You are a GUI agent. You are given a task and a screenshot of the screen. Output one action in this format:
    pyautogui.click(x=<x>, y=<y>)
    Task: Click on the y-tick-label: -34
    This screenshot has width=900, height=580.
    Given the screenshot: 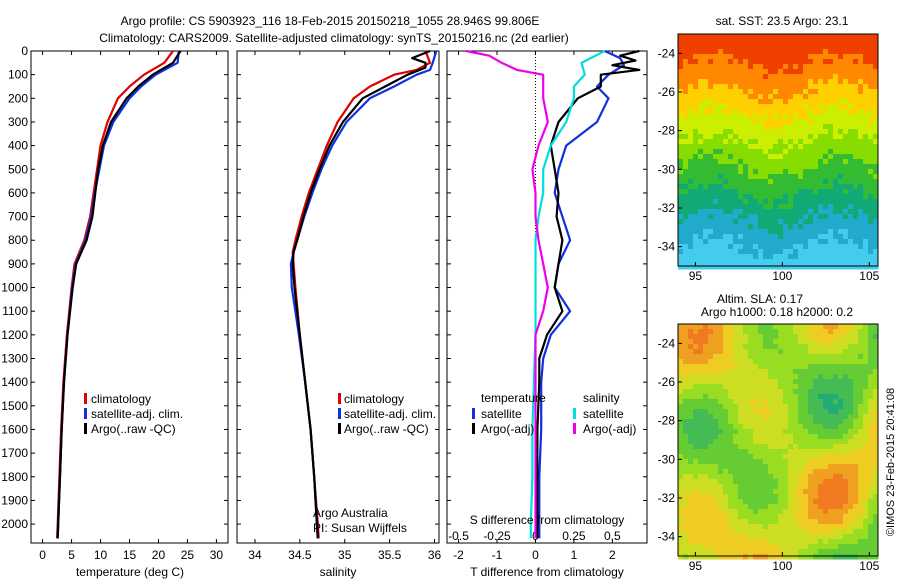 What is the action you would take?
    pyautogui.click(x=667, y=247)
    